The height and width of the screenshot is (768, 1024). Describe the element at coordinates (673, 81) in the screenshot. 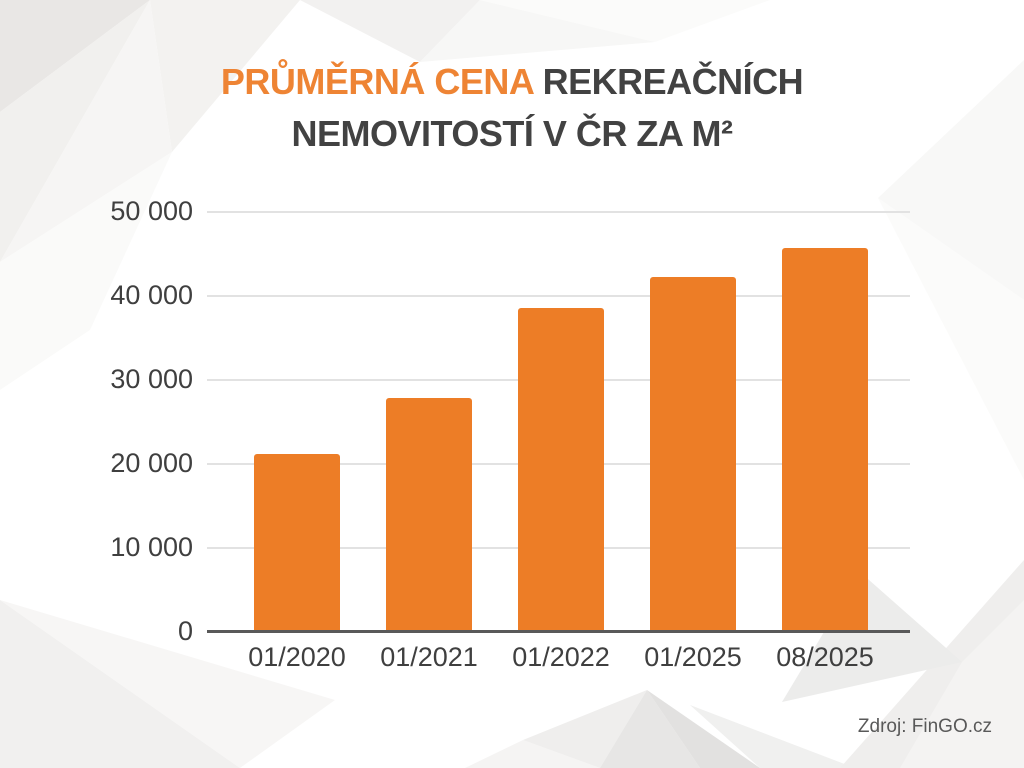

I see `chart-title-rest: REKREAČNÍCH` at that location.